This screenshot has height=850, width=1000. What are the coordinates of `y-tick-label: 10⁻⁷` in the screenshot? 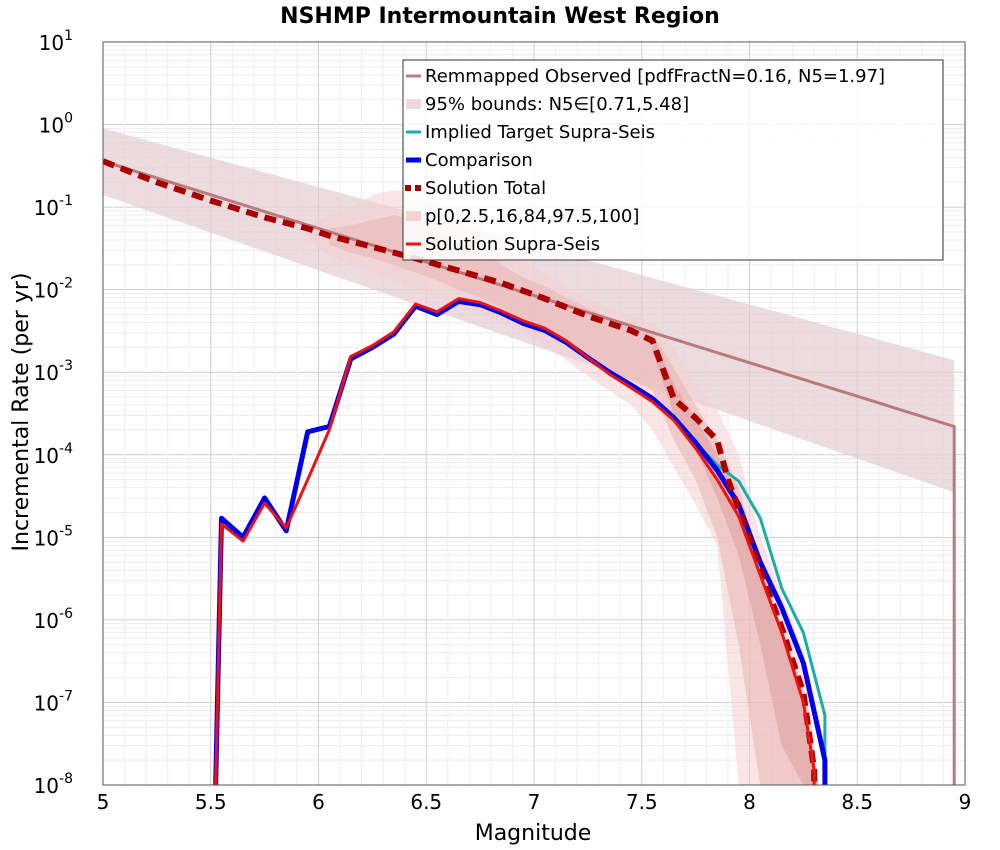 It's located at (53, 701).